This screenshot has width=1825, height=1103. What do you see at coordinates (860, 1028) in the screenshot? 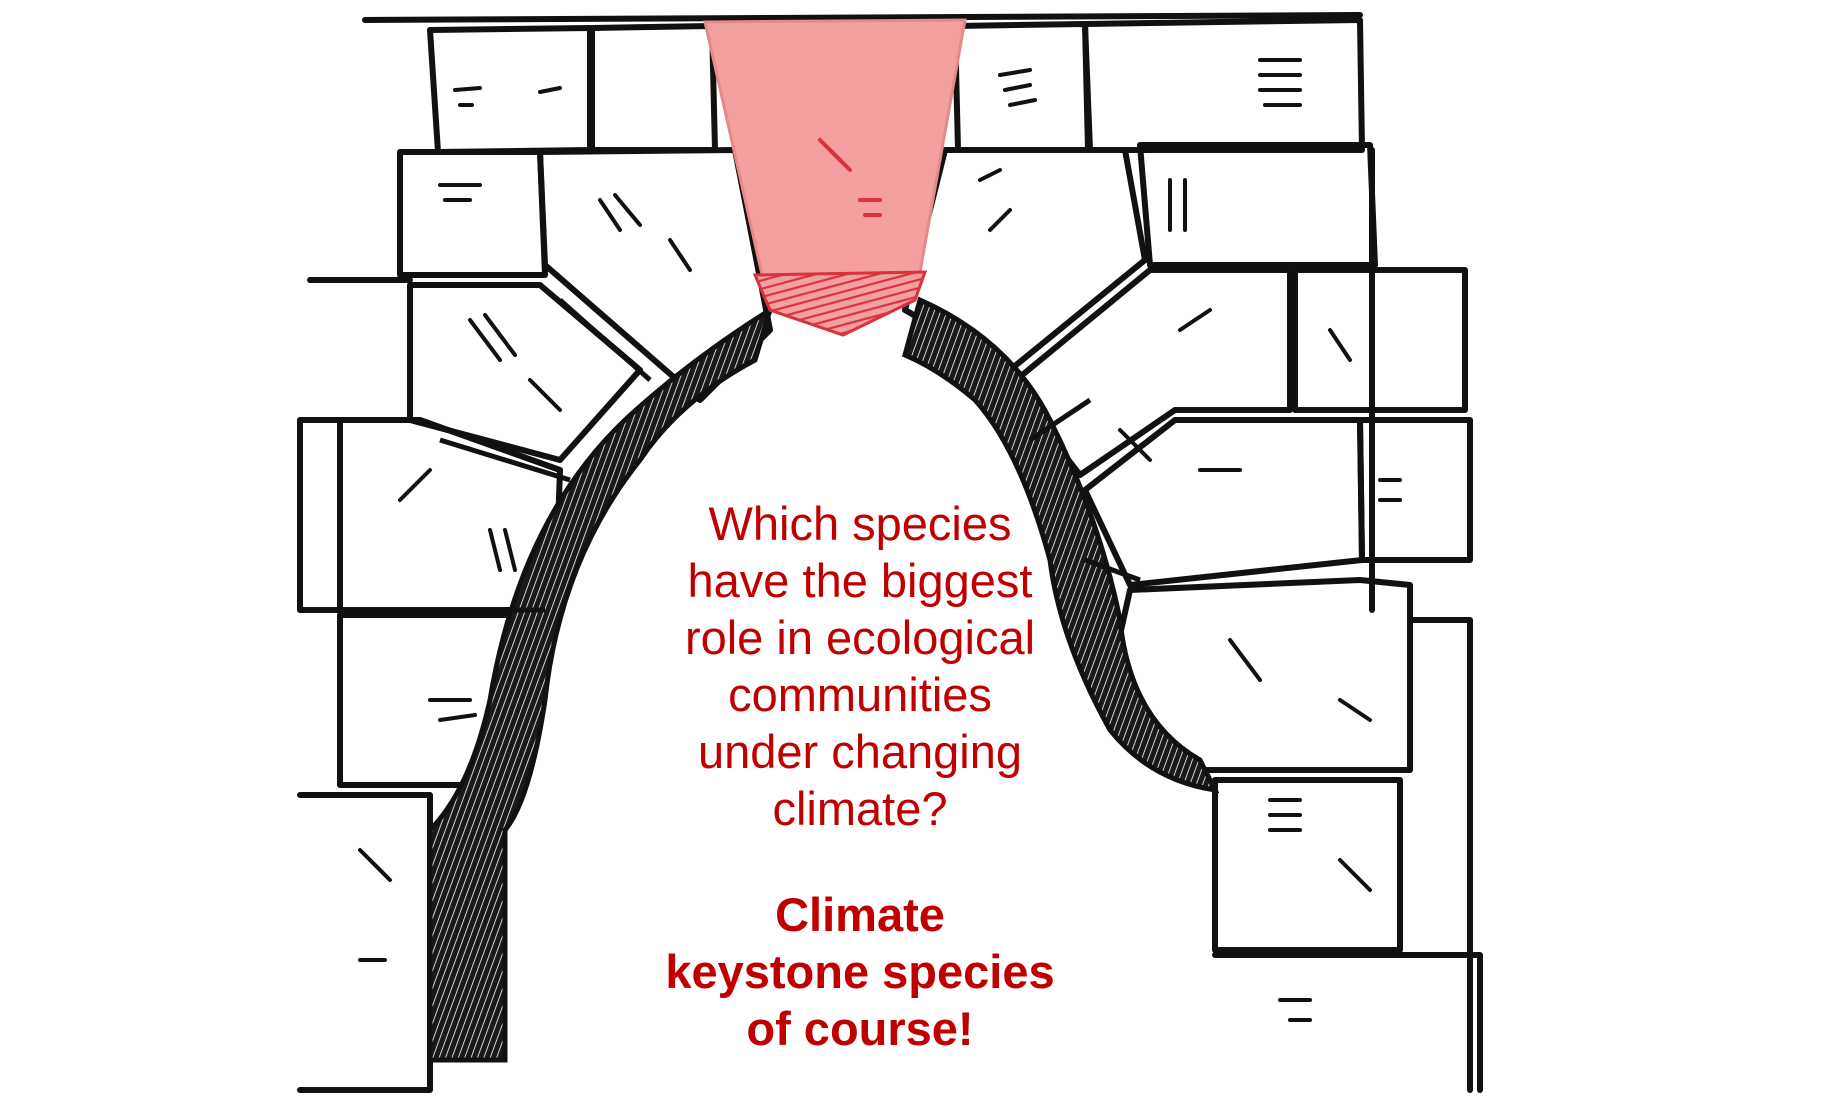
I see `answer-line: of course!` at bounding box center [860, 1028].